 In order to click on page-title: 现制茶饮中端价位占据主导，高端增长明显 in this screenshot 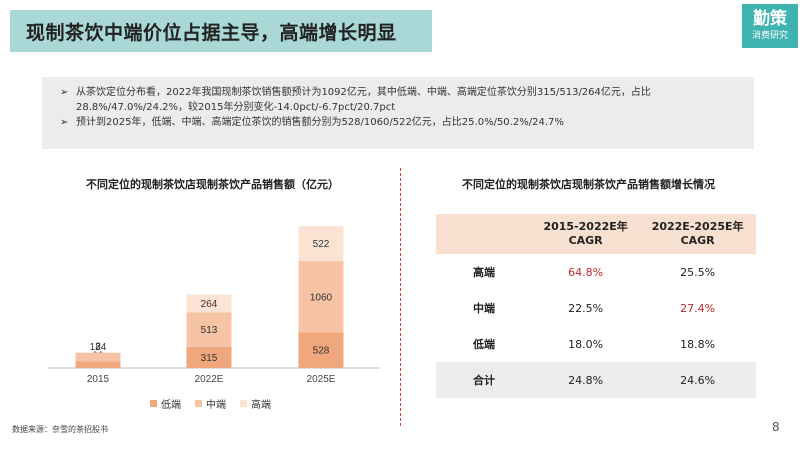, I will do `click(211, 32)`.